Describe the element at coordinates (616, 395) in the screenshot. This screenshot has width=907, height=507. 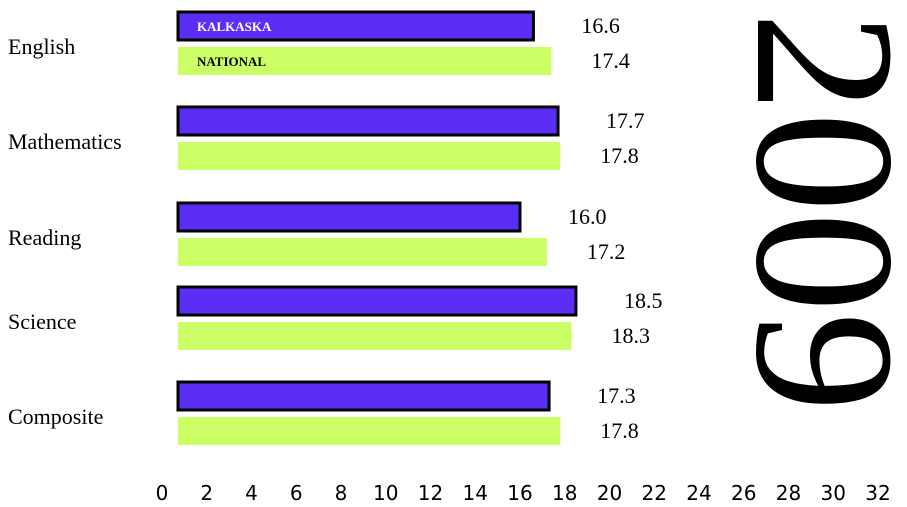
I see `value-label: 17.3` at that location.